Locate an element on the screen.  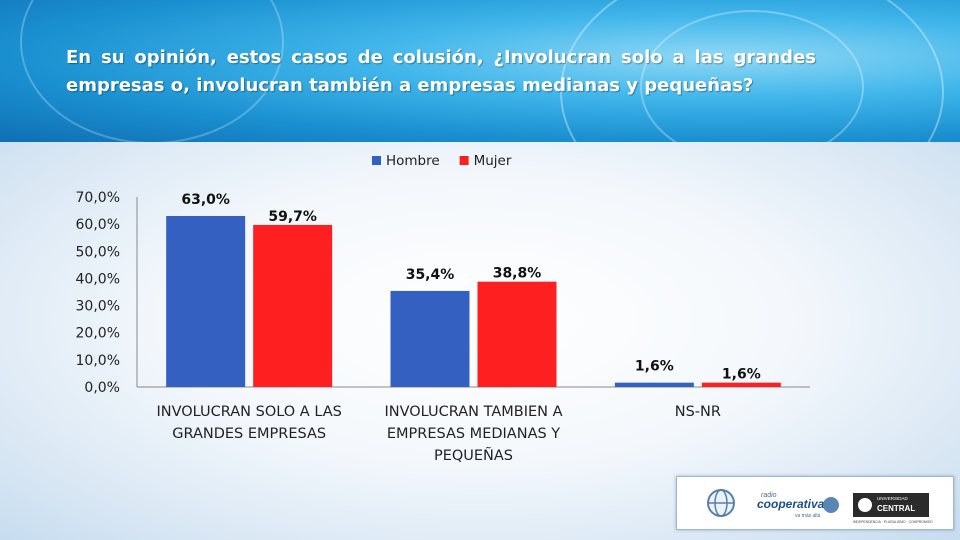
university-logo-name: CENTRAL is located at coordinates (896, 508).